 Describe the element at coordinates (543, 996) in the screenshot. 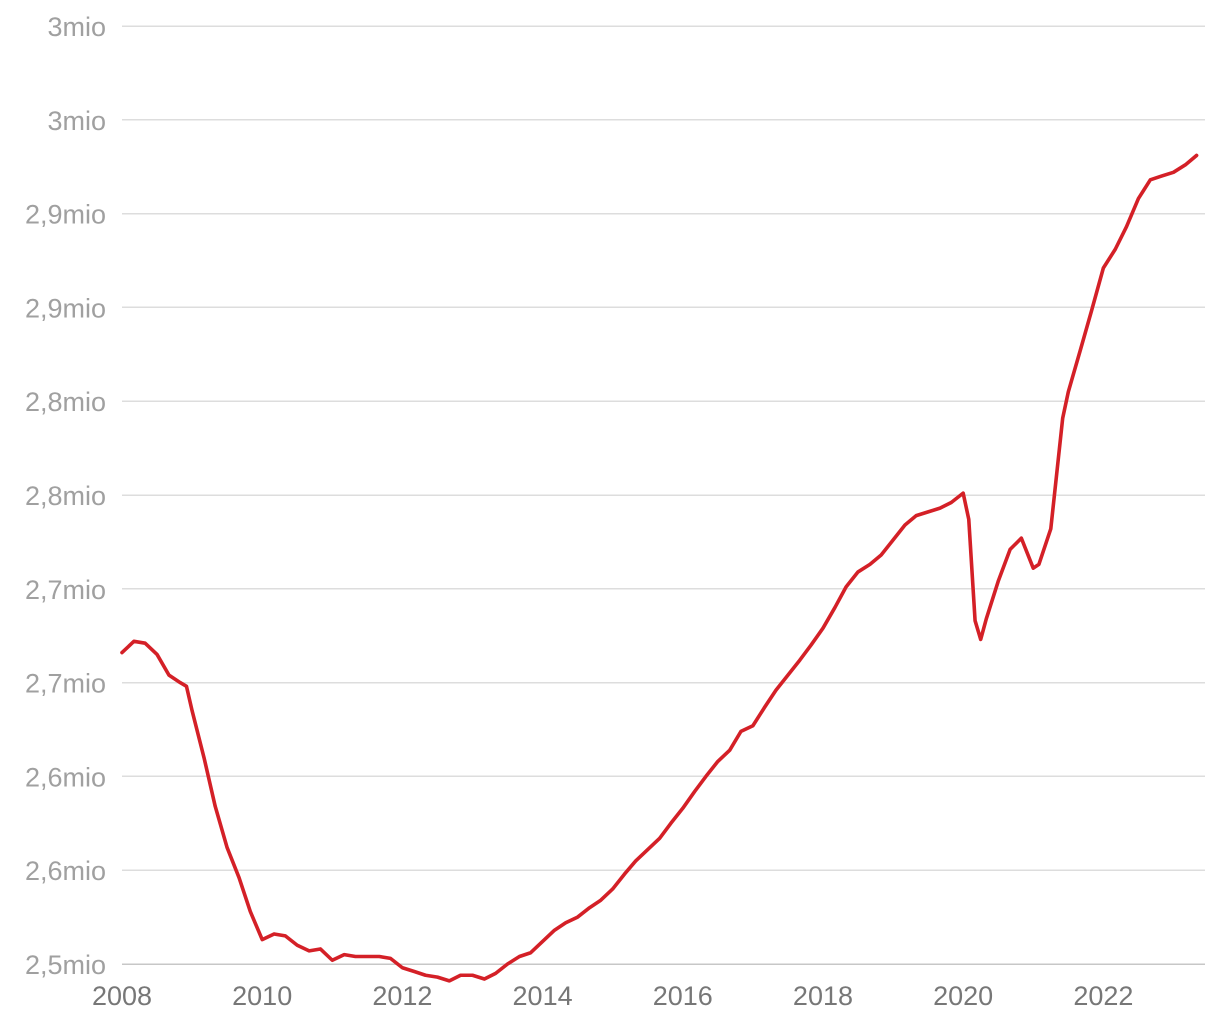

I see `x-tick-label: 2014` at that location.